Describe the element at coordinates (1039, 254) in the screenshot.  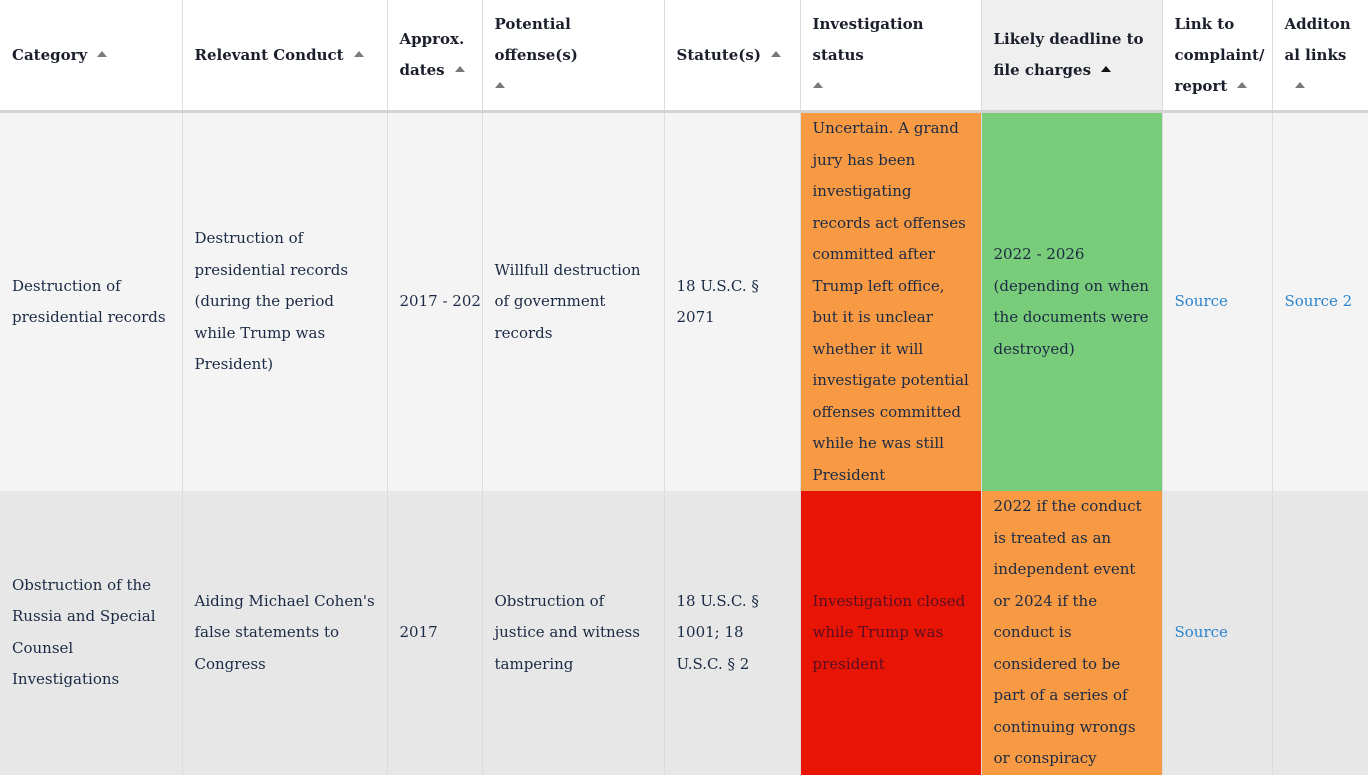
I see `deadline-range: 2022 - 2026` at that location.